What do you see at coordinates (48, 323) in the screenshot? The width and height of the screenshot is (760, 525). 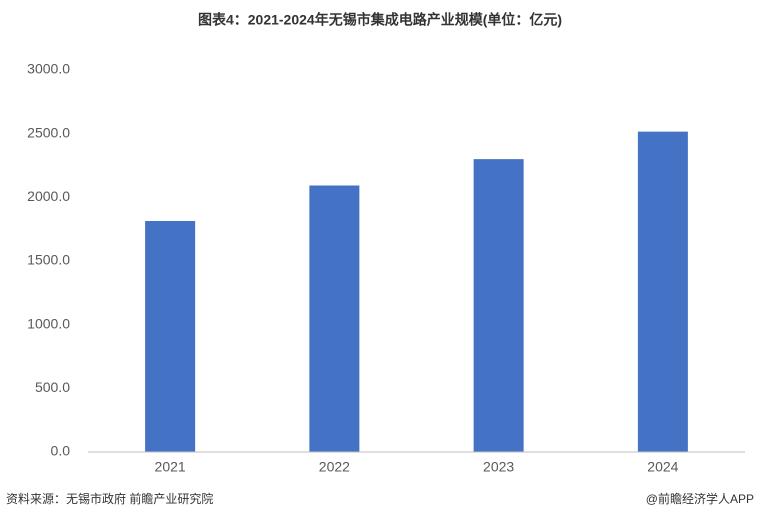 I see `y-tick-label: 1000.0` at bounding box center [48, 323].